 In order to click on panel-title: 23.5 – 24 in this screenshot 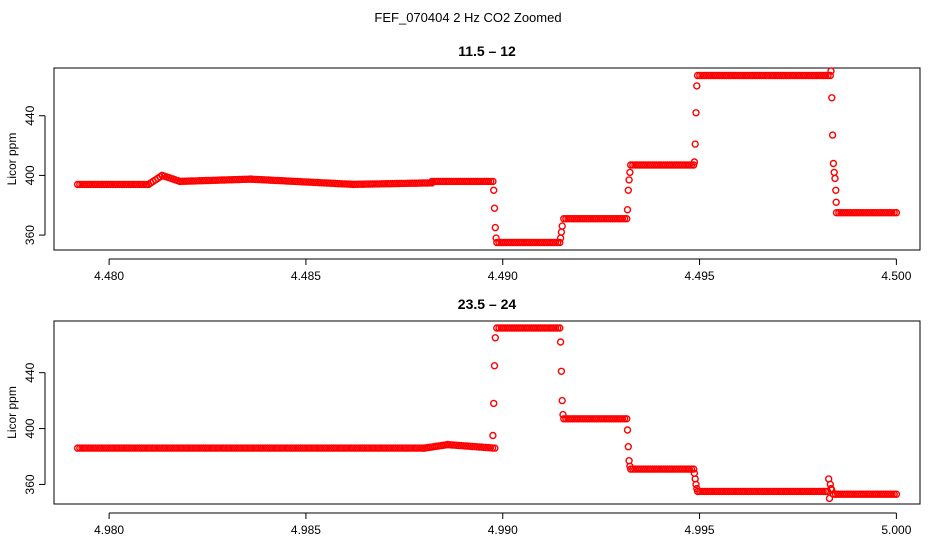, I will do `click(487, 304)`.